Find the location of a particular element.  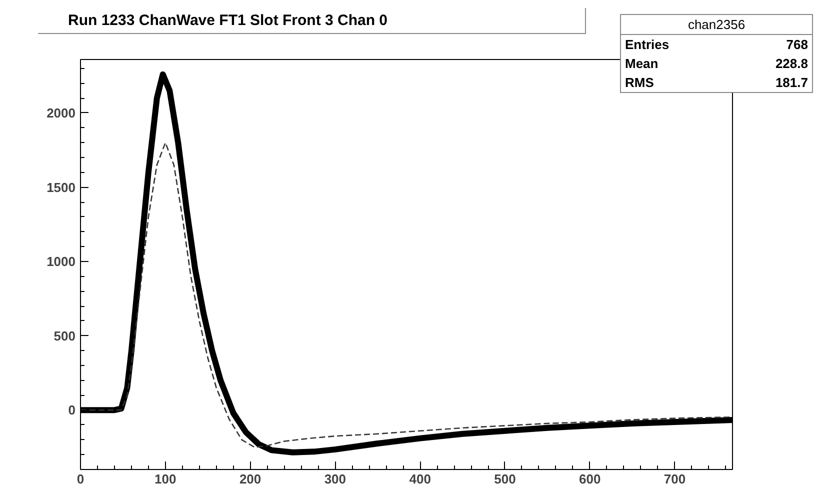

x-tick-label: 100 is located at coordinates (165, 479).